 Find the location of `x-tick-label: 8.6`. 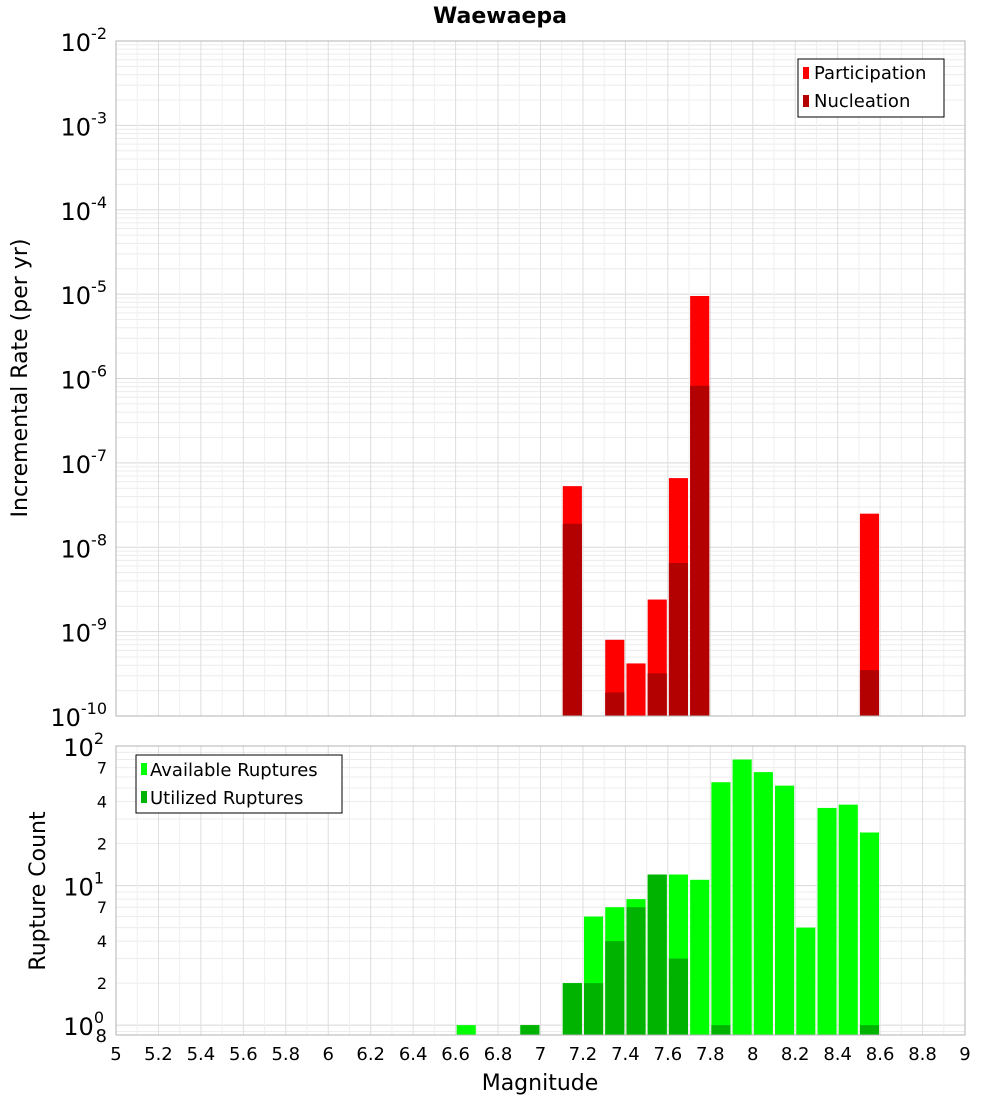

x-tick-label: 8.6 is located at coordinates (880, 1054).